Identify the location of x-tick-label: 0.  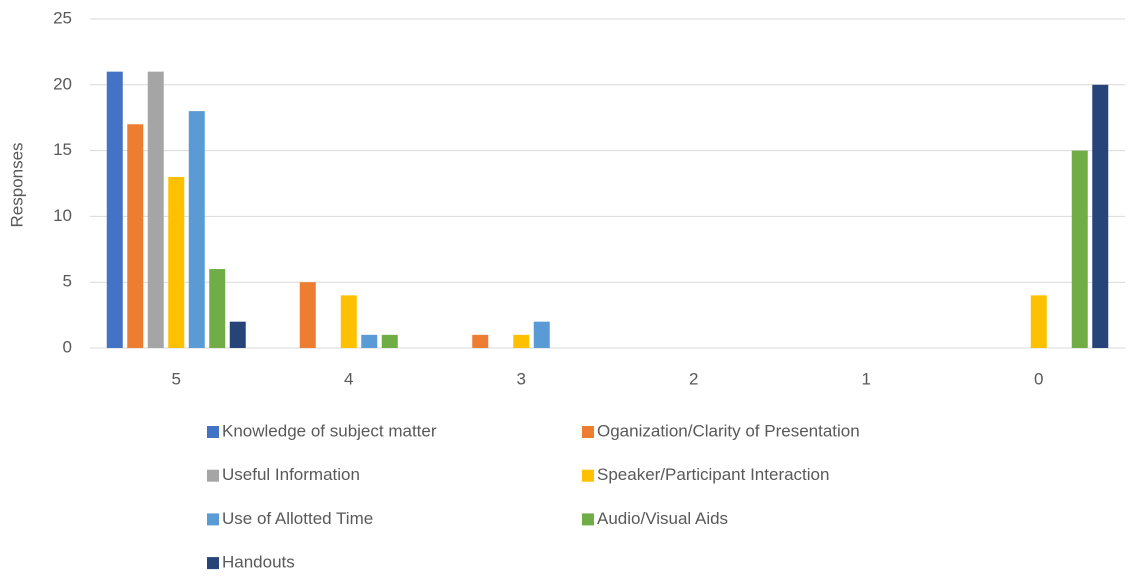
(1038, 378).